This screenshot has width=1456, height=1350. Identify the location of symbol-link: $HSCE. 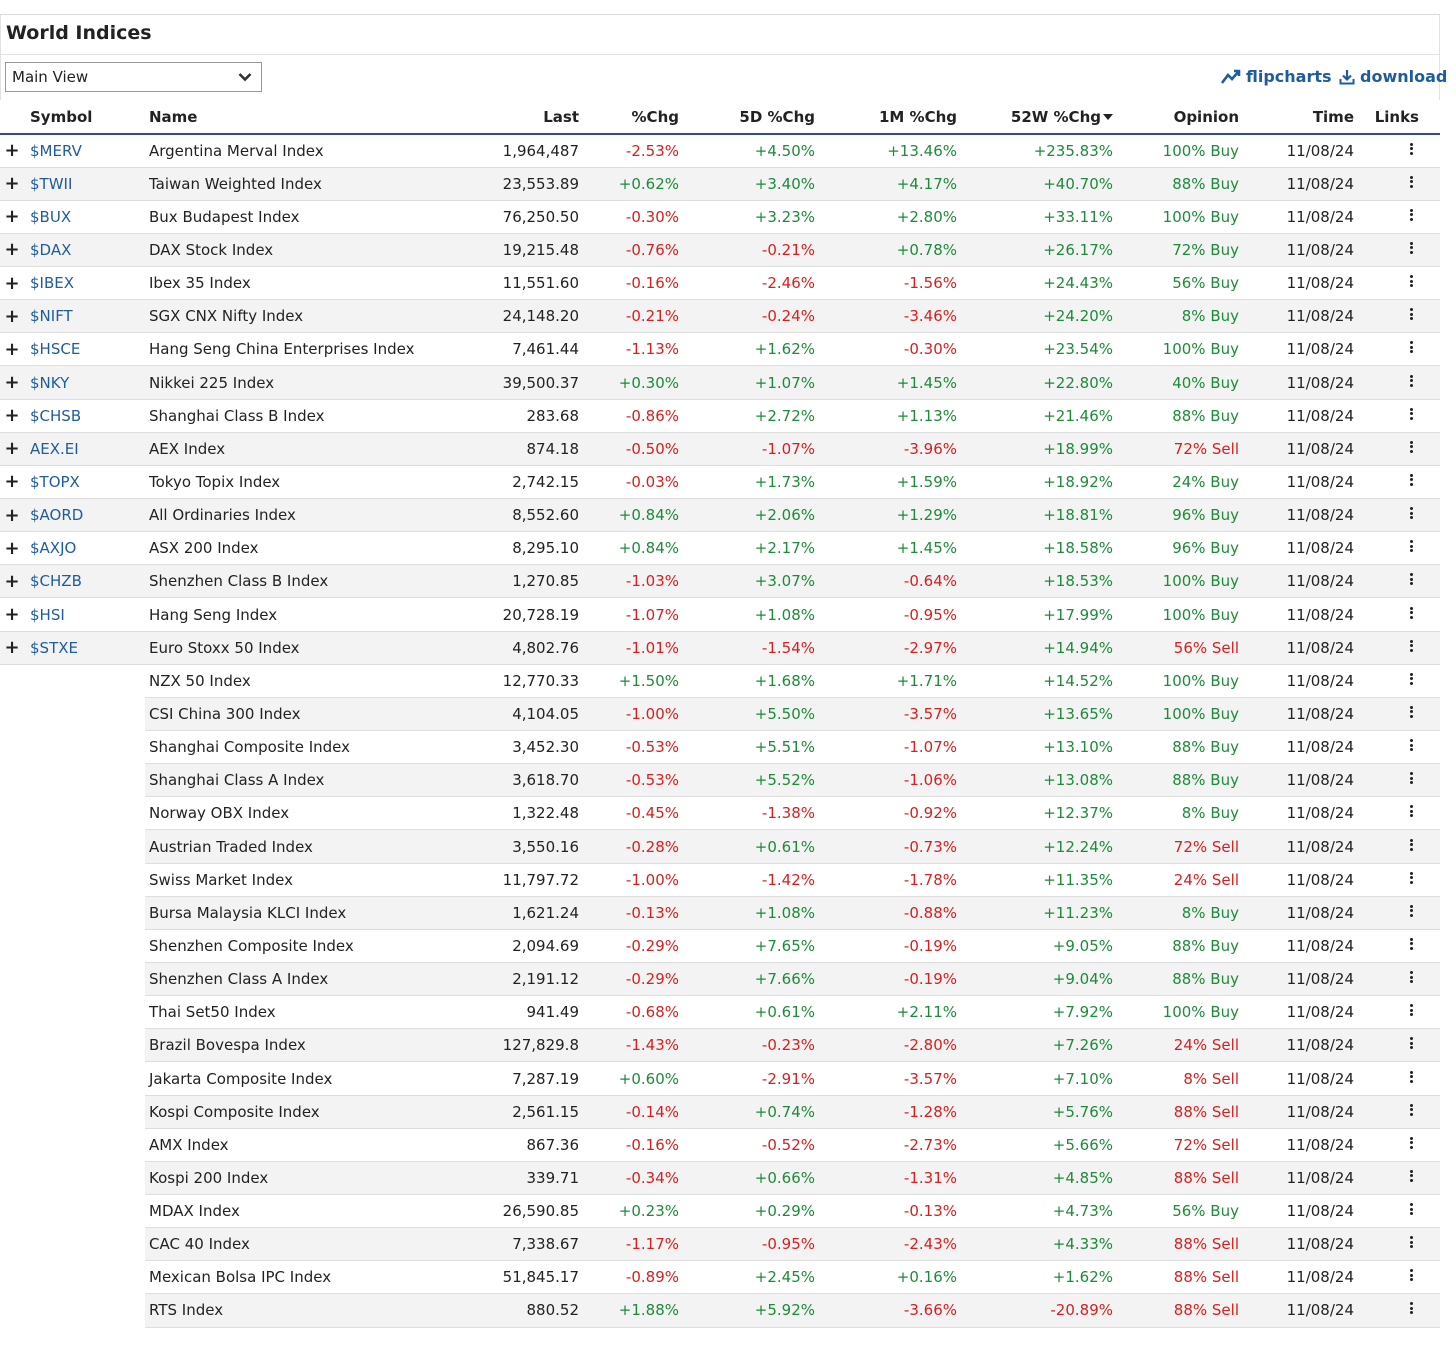
(84, 349).